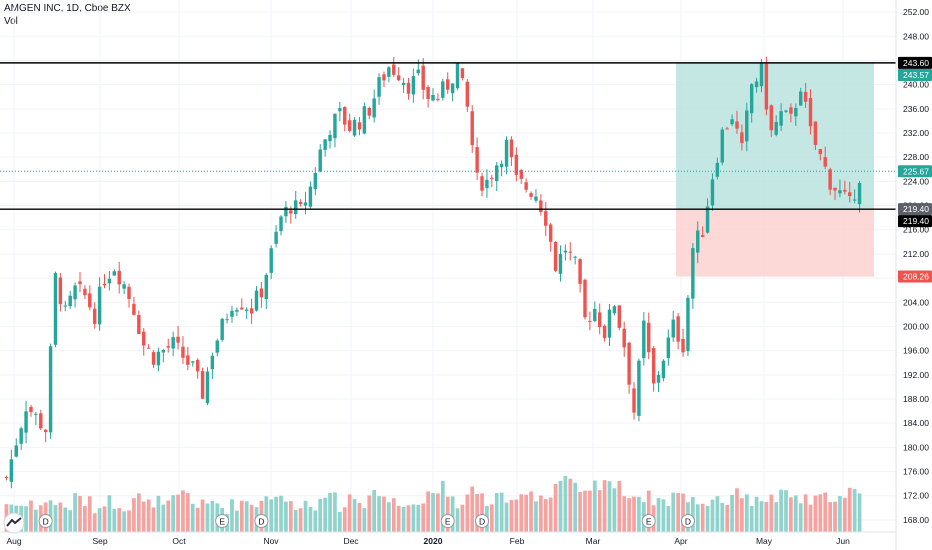 This screenshot has width=932, height=550. I want to click on price-tag: 243.57, so click(915, 75).